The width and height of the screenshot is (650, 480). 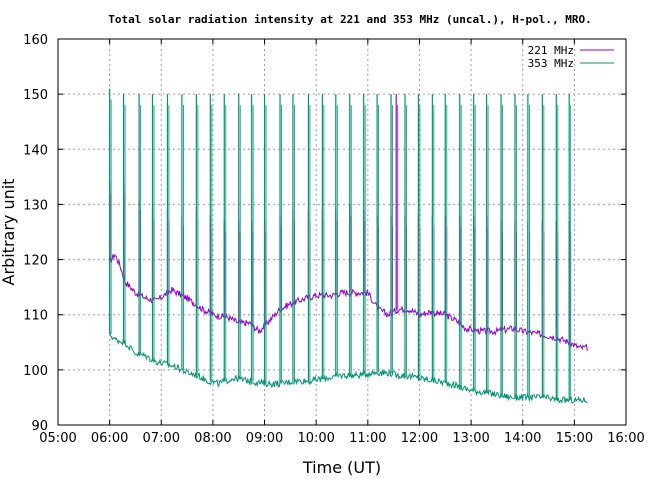 I want to click on y-tick-label: 160, so click(x=35, y=40).